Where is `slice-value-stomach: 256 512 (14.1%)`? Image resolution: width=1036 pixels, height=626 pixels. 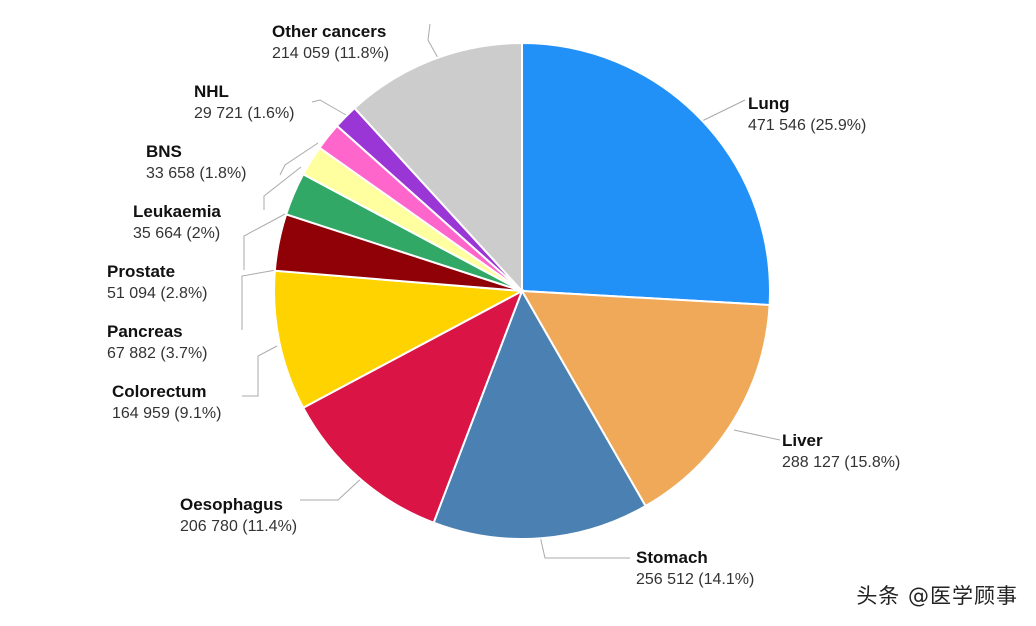
slice-value-stomach: 256 512 (14.1%) is located at coordinates (695, 579).